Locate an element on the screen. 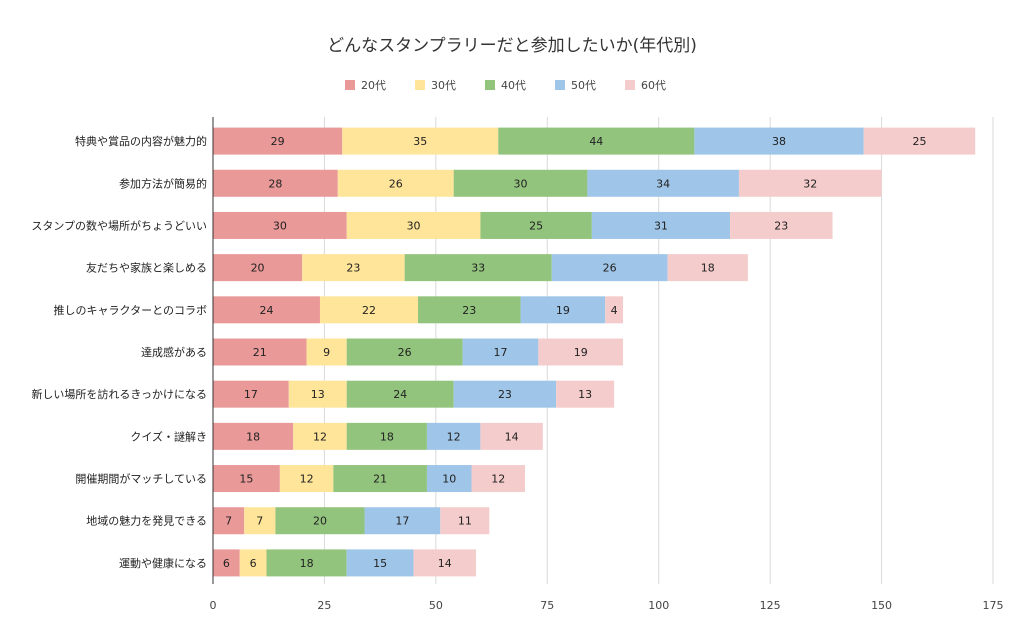 The height and width of the screenshot is (644, 1025). data-label: 38 is located at coordinates (779, 141).